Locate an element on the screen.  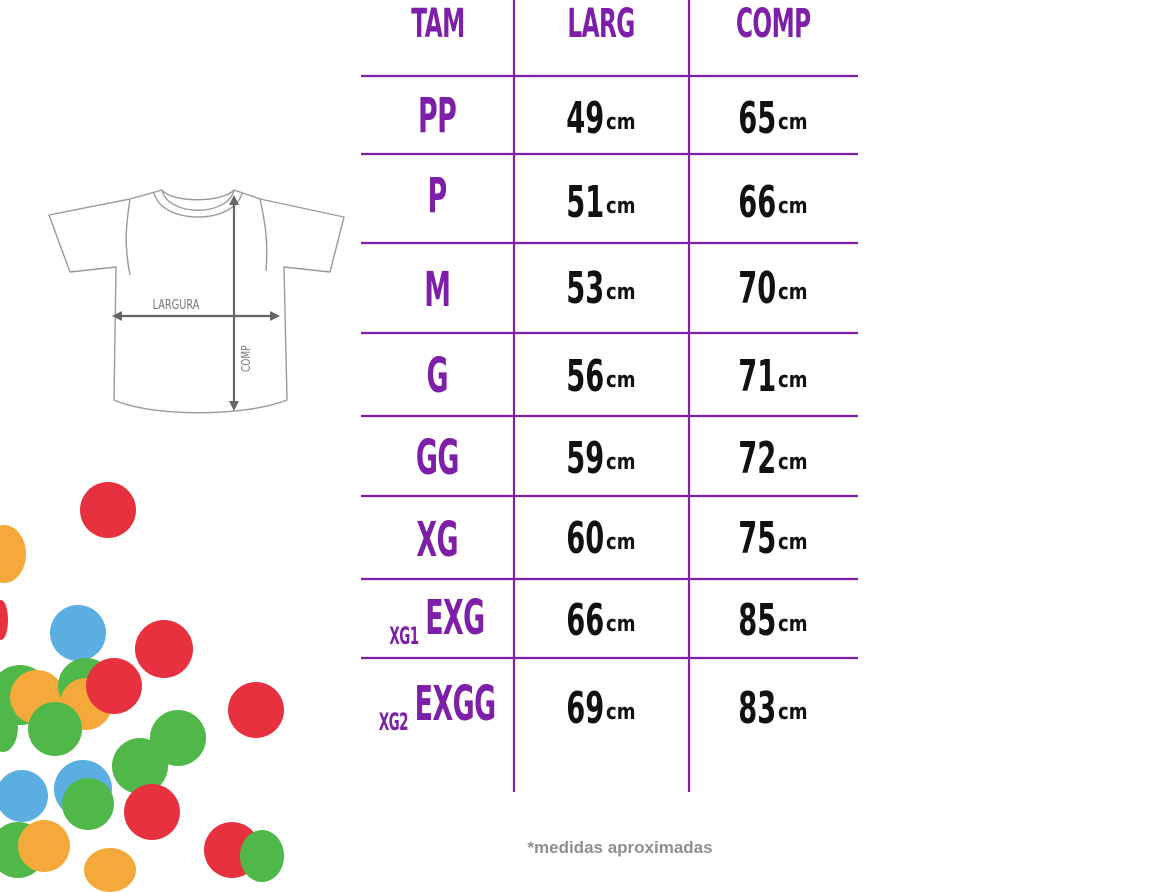
header-size: TAM is located at coordinates (437, 24).